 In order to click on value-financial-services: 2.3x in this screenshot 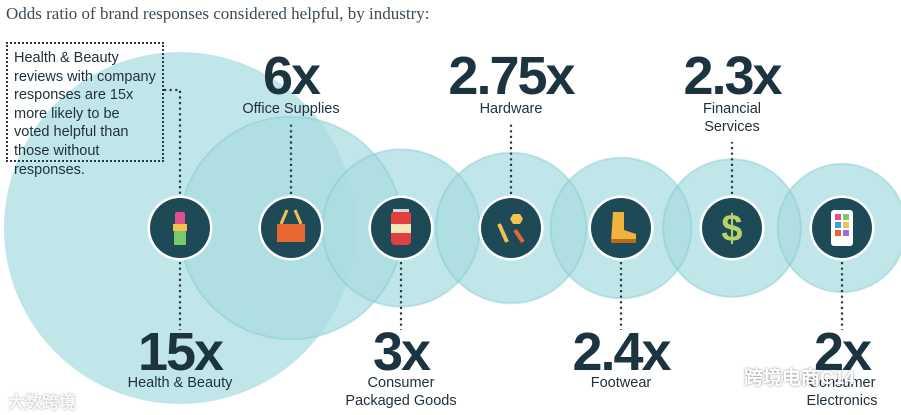, I will do `click(732, 76)`.